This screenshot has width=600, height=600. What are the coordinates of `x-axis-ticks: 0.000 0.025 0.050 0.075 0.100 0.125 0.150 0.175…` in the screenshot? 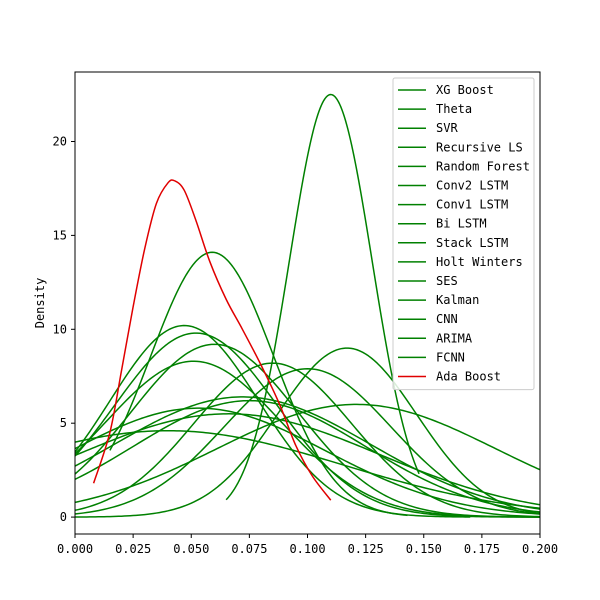 It's located at (307, 545).